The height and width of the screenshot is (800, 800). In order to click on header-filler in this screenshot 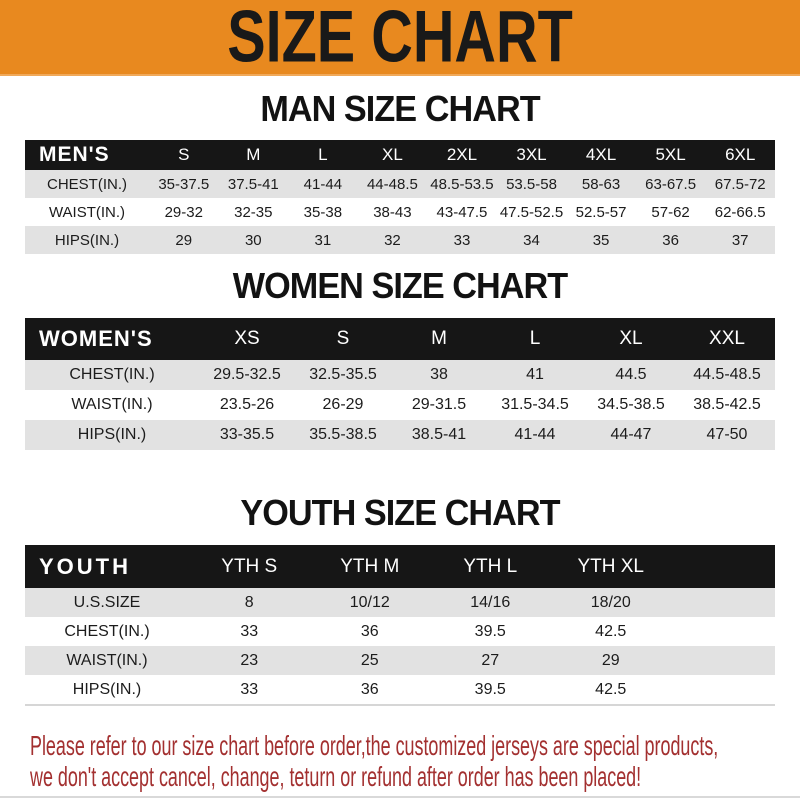, I will do `click(723, 566)`.